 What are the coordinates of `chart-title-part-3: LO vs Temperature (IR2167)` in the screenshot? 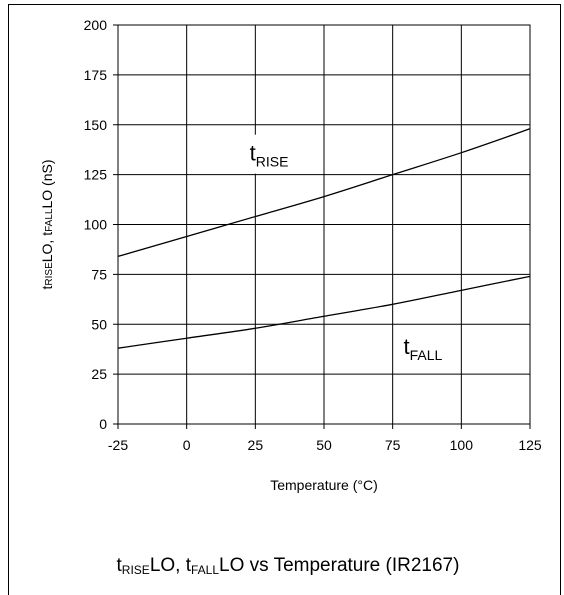 It's located at (339, 565).